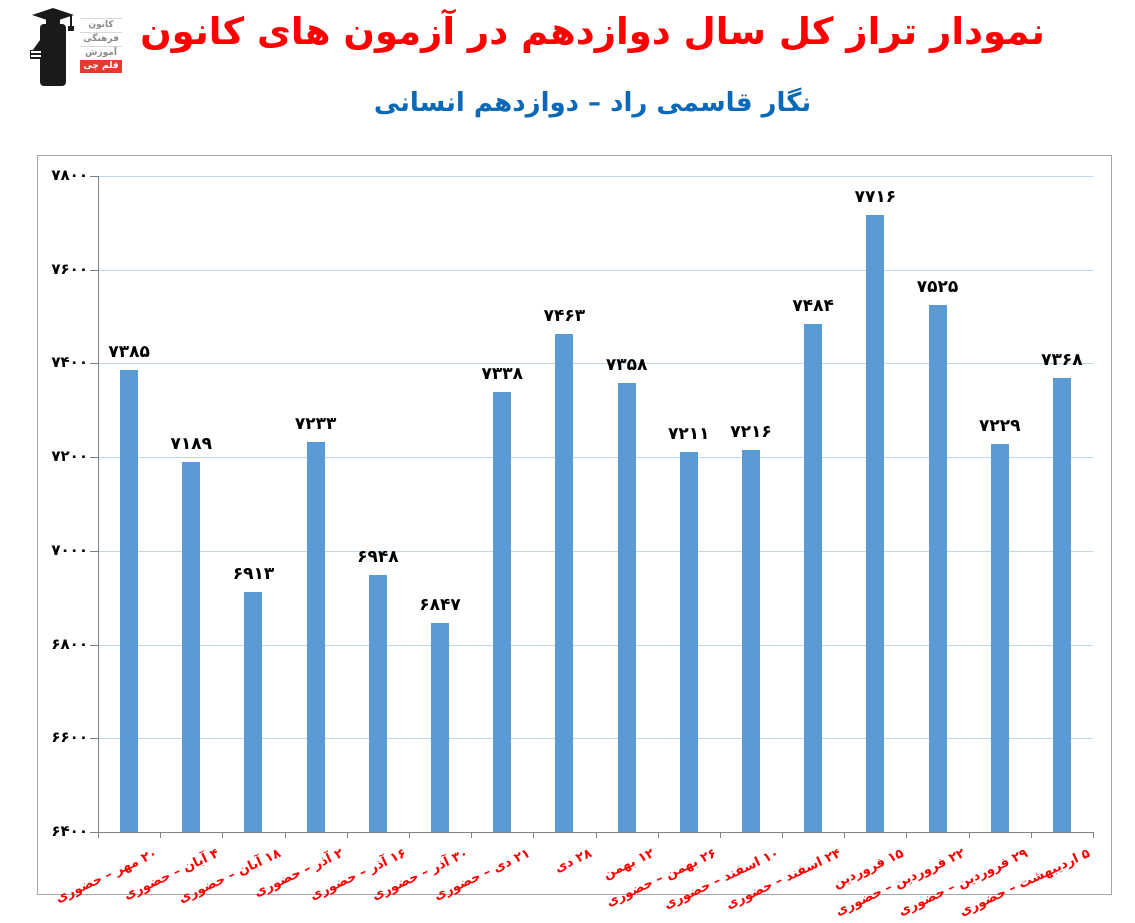  I want to click on bar-value-label: ۷۲۲۹, so click(999, 425).